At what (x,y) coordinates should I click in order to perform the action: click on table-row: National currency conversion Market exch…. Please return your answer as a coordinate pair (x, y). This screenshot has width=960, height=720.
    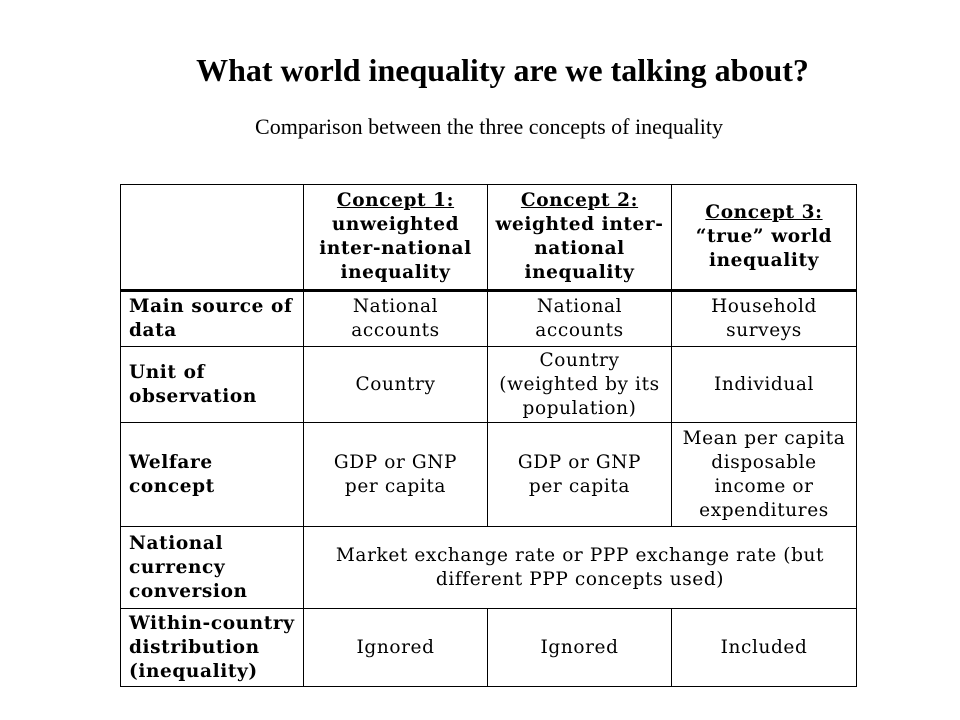
    Looking at the image, I should click on (488, 567).